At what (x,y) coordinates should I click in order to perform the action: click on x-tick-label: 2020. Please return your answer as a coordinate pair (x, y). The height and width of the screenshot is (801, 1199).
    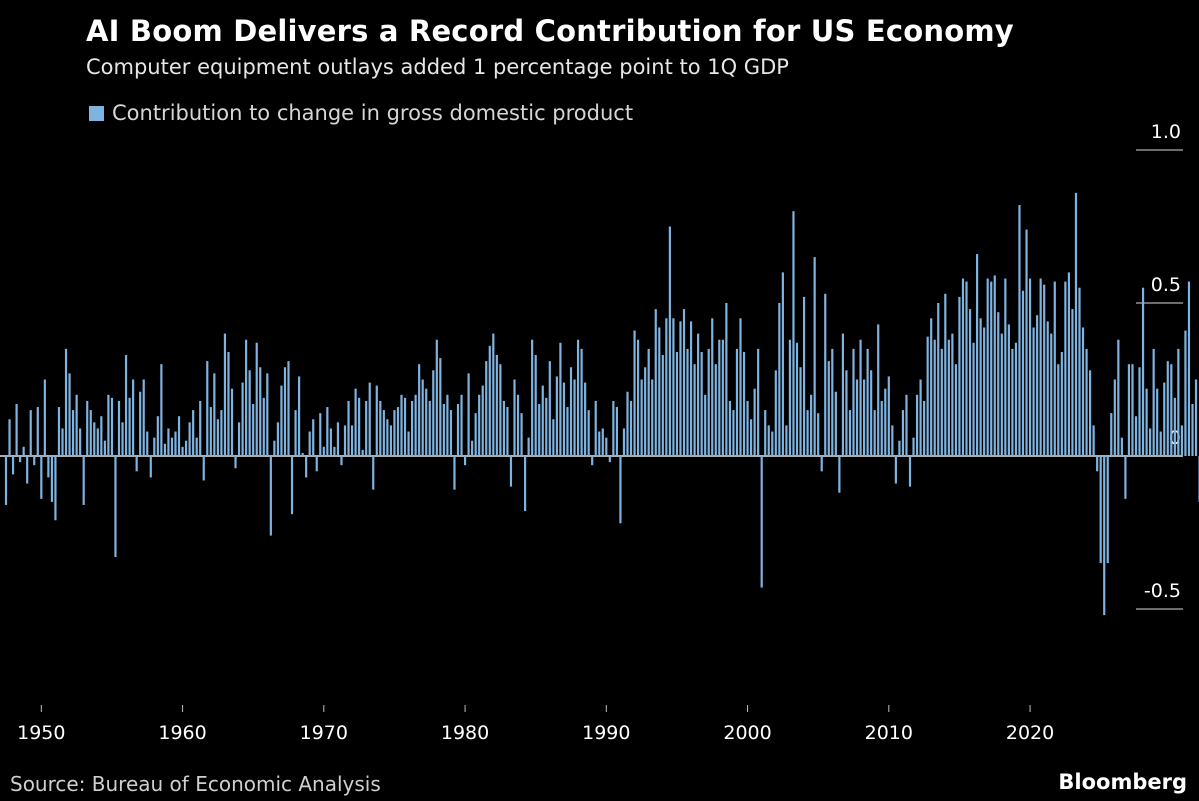
    Looking at the image, I should click on (1030, 733).